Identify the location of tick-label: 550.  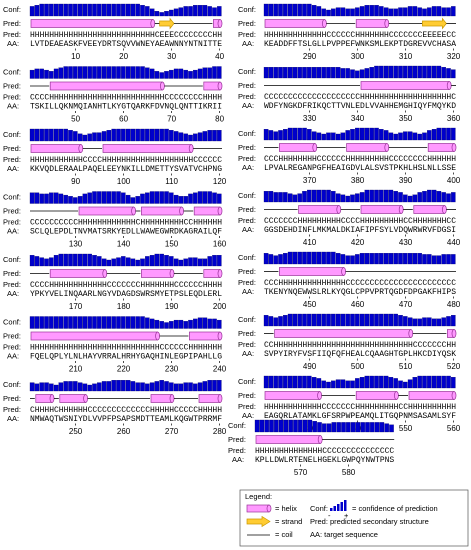
(406, 428).